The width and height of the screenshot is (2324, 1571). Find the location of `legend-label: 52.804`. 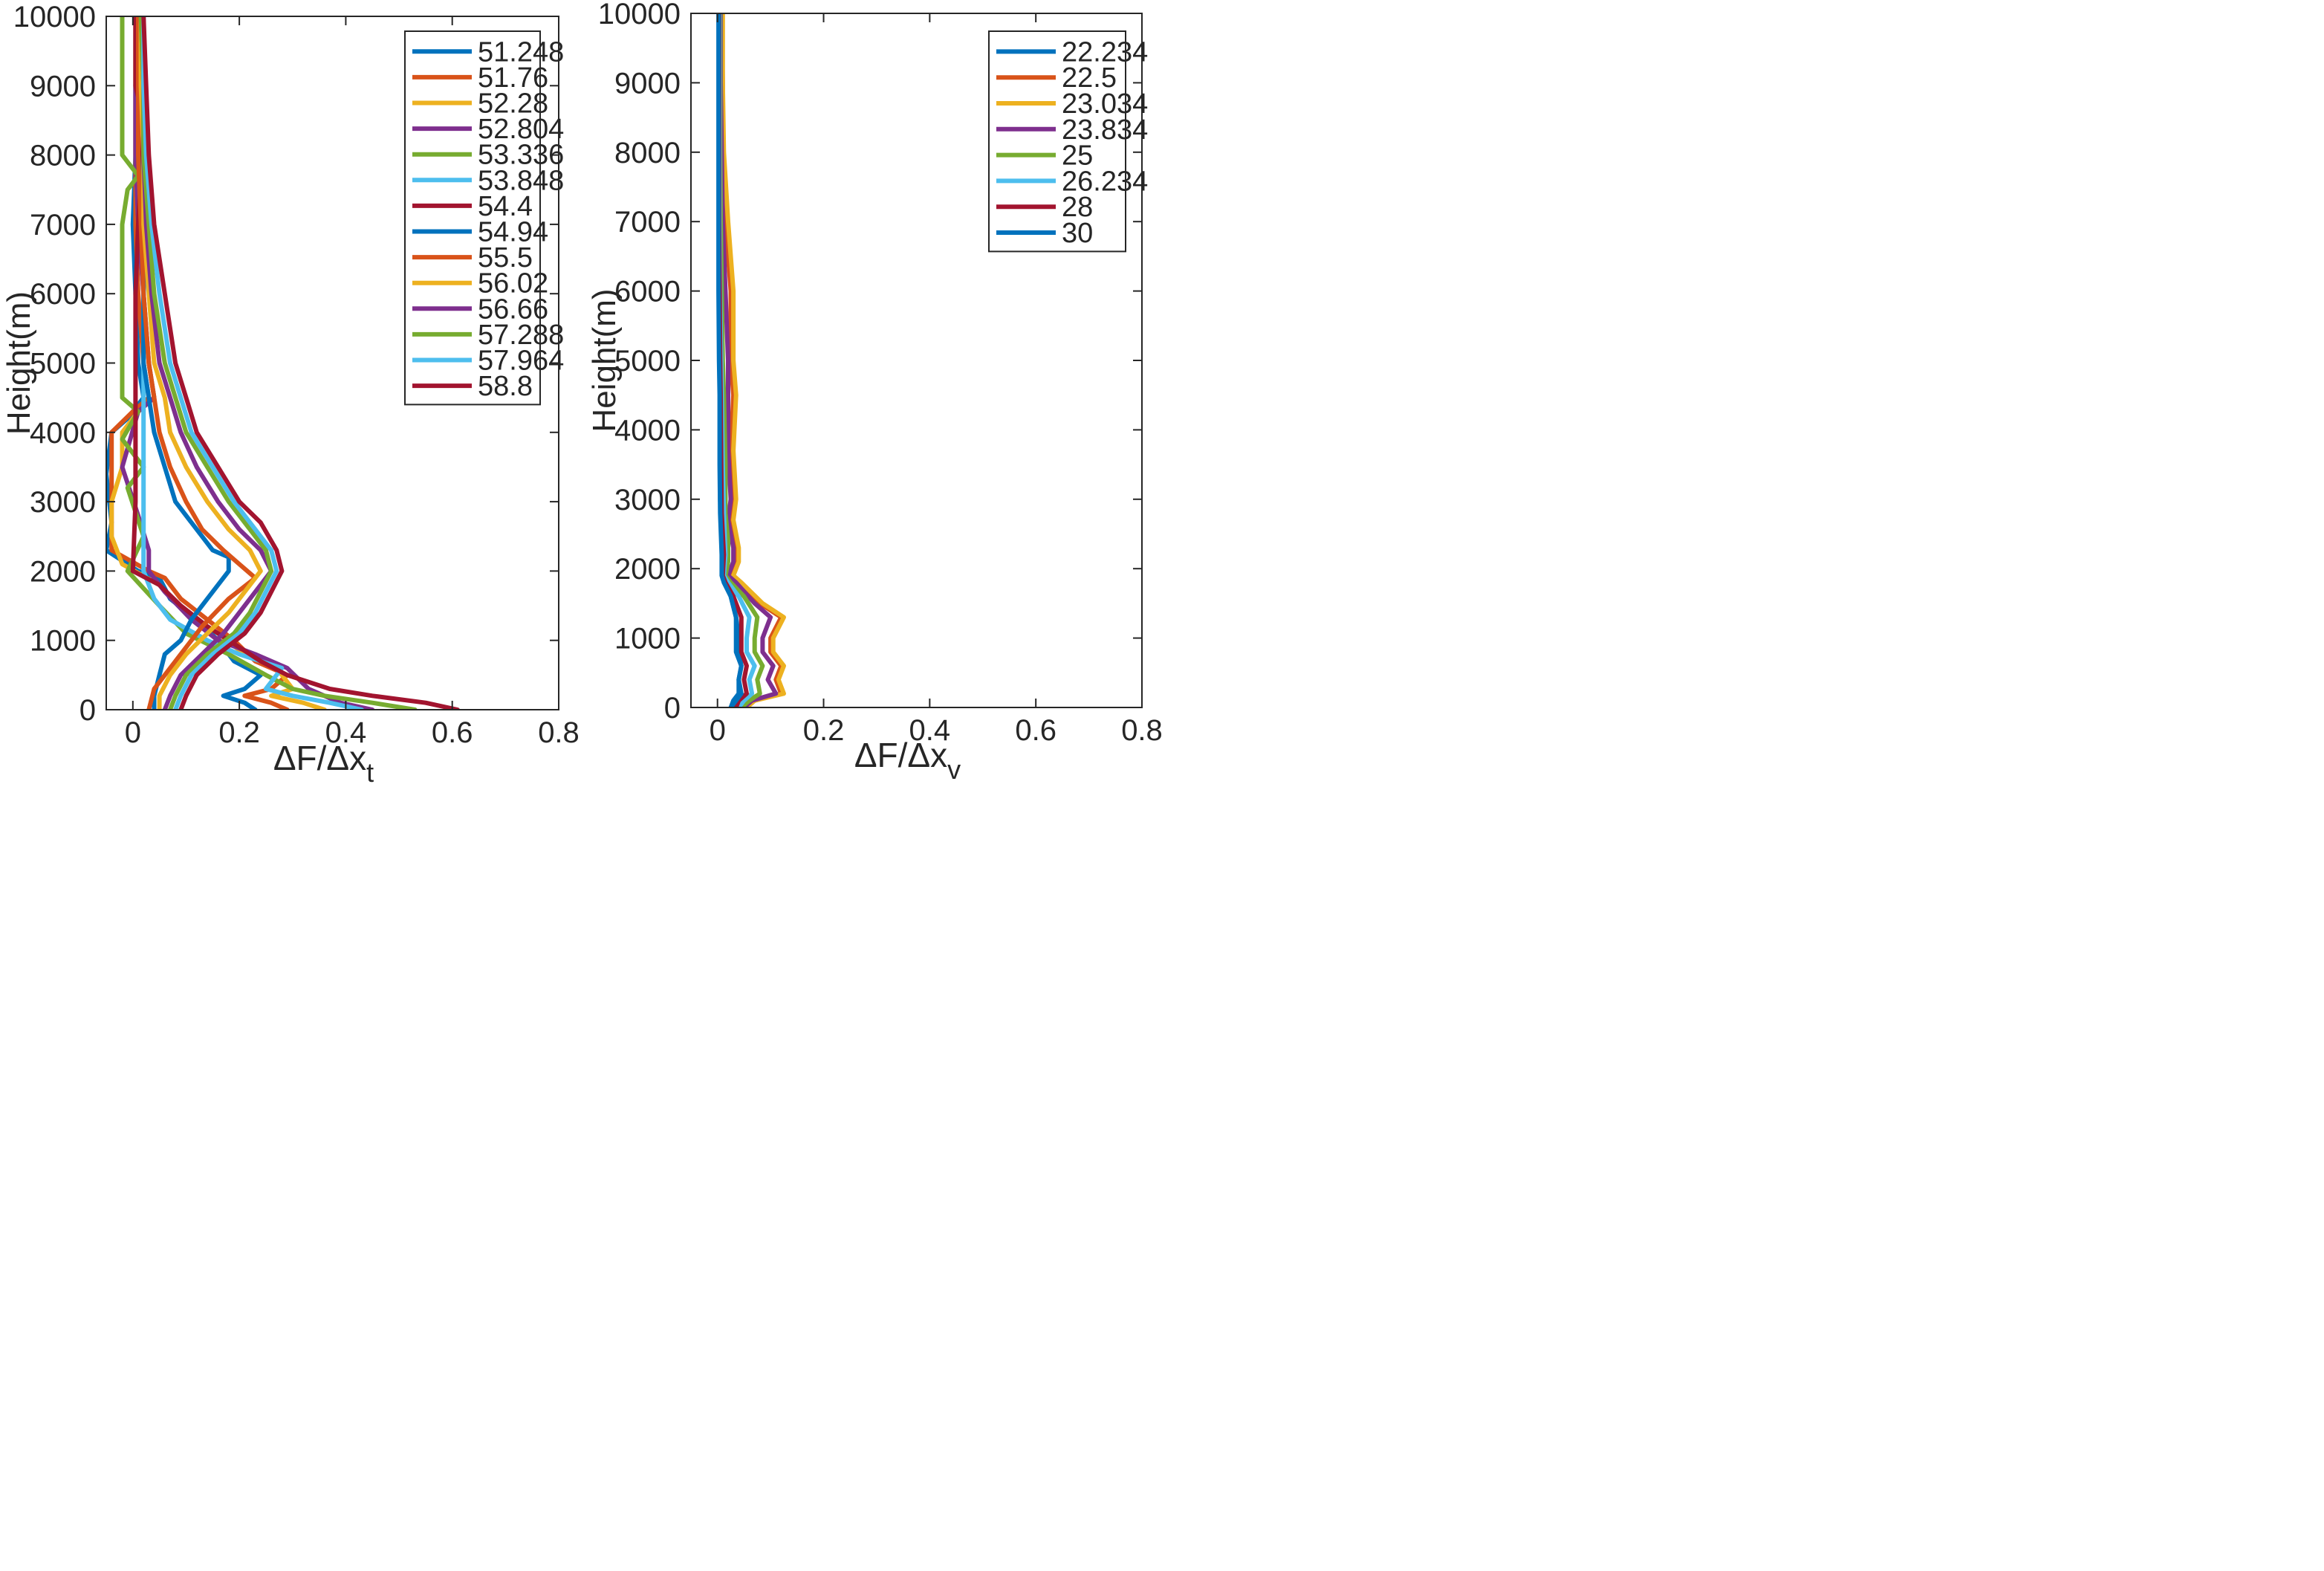

legend-label: 52.804 is located at coordinates (521, 129).